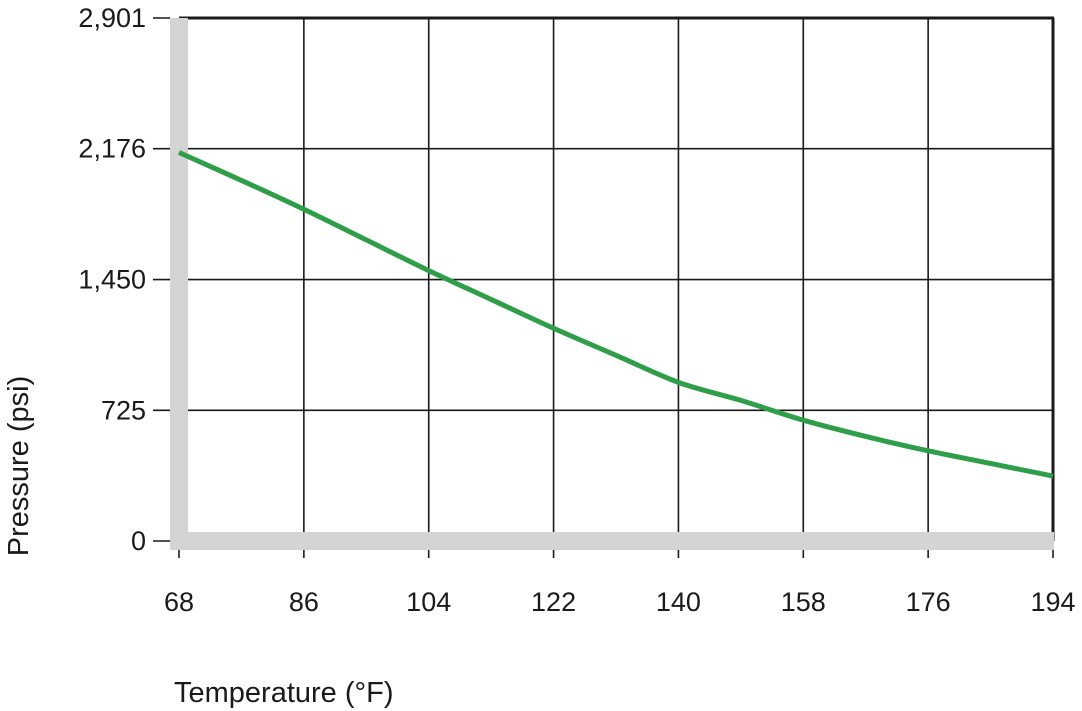  I want to click on x-tick-label-140: 140, so click(678, 602).